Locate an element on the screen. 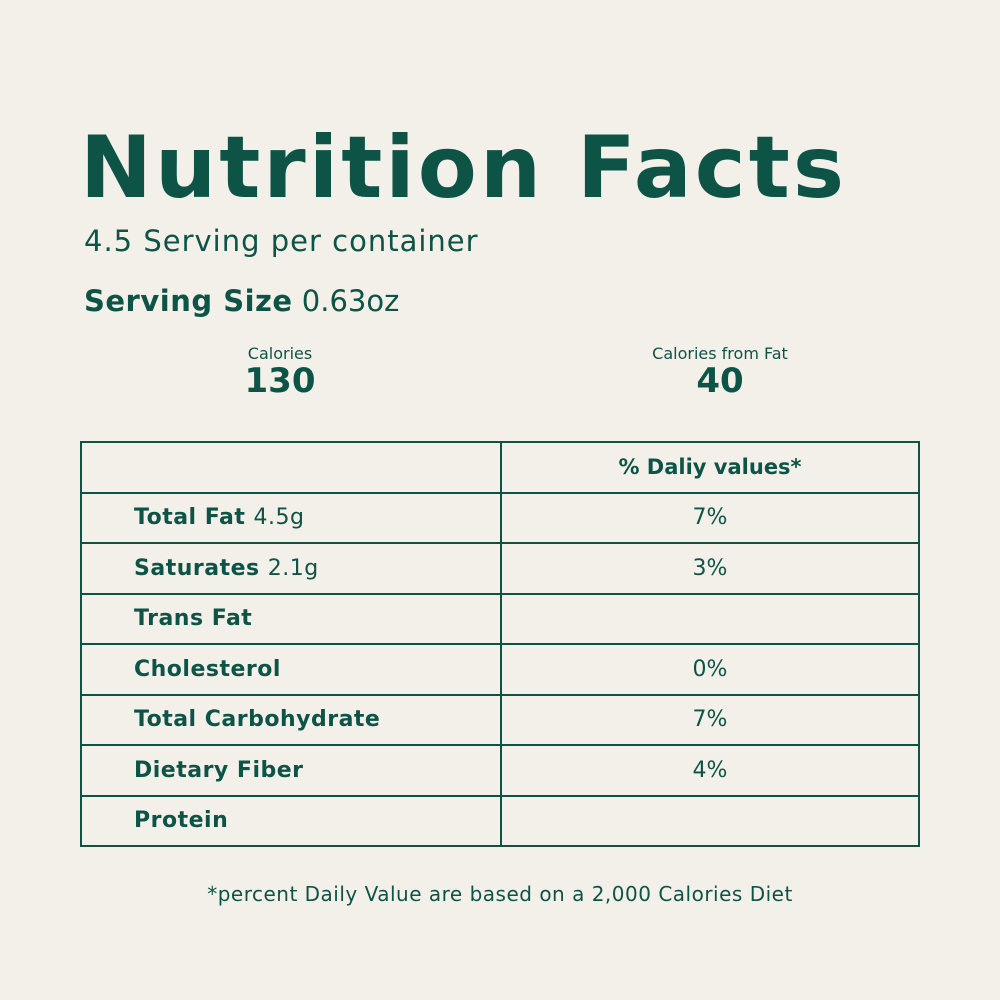 Image resolution: width=1000 pixels, height=1000 pixels. nutrient-name: Total Carbohydrate is located at coordinates (257, 720).